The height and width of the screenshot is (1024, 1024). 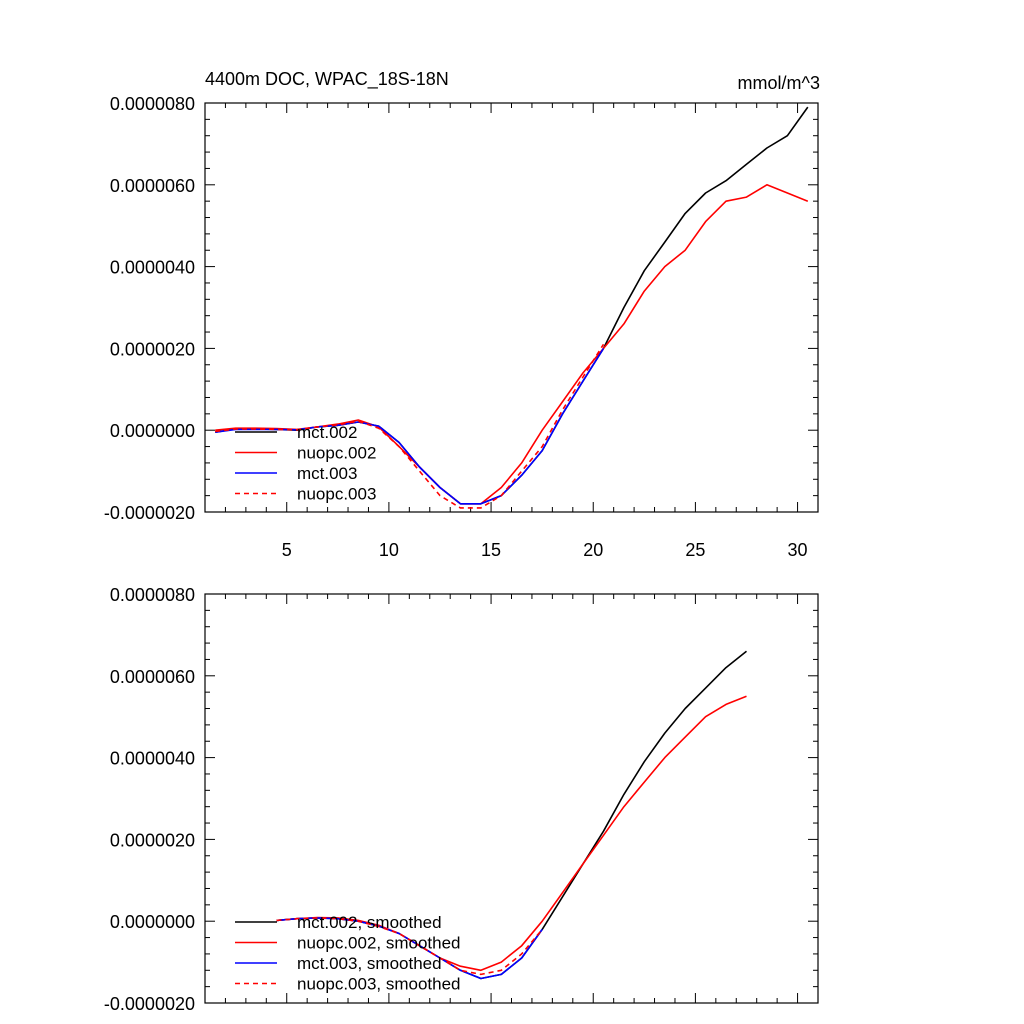 What do you see at coordinates (779, 83) in the screenshot?
I see `units-label: mmol/m^3` at bounding box center [779, 83].